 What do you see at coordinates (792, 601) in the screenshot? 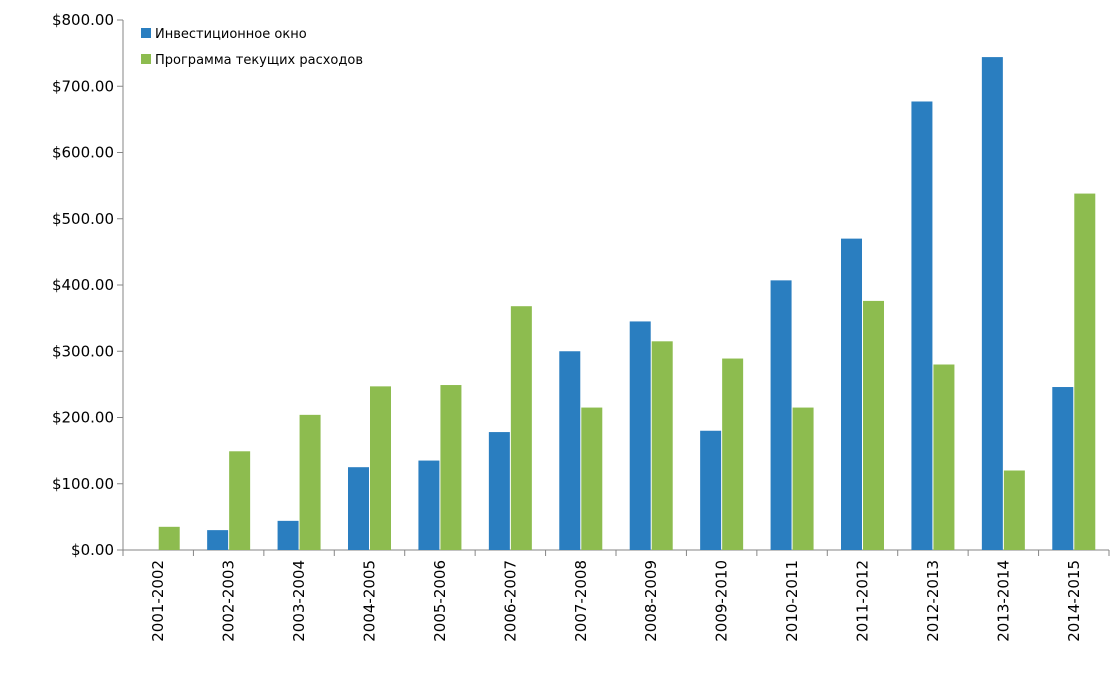
I see `x-tick-label: 2010-2011` at bounding box center [792, 601].